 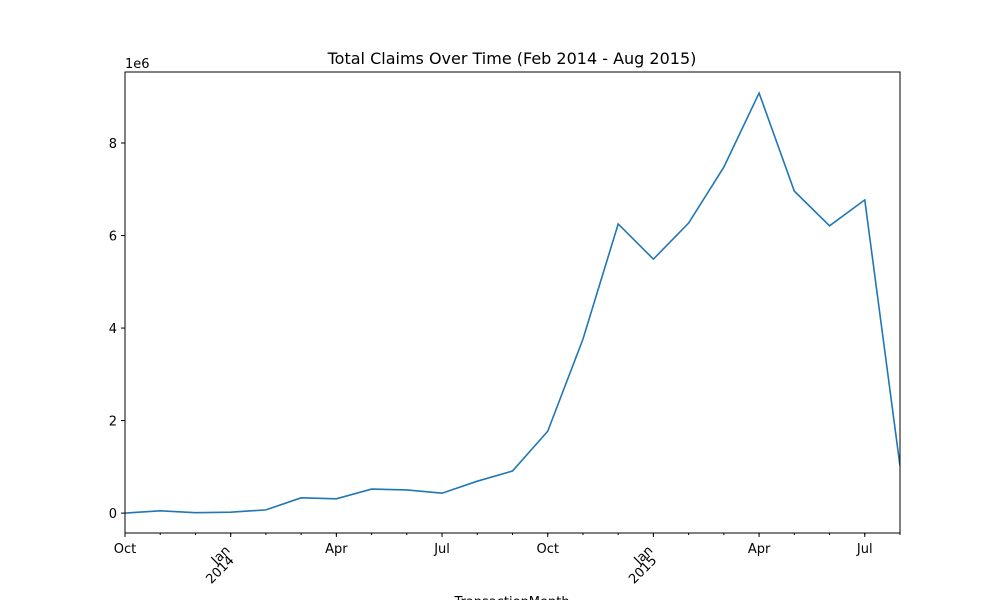 I want to click on x-axis-label: TransactionMonth, so click(x=511, y=597).